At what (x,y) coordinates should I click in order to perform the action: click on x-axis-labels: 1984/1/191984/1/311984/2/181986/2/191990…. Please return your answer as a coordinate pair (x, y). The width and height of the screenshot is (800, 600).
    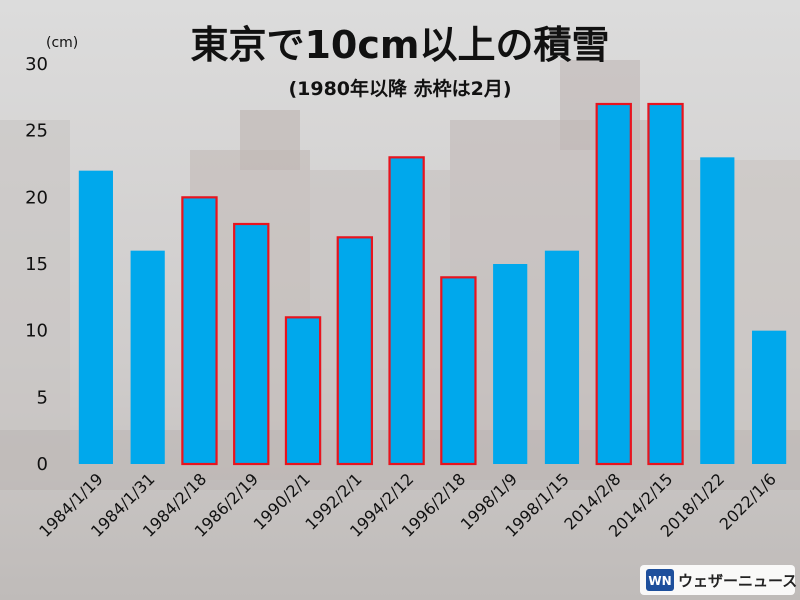
    Looking at the image, I should click on (407, 504).